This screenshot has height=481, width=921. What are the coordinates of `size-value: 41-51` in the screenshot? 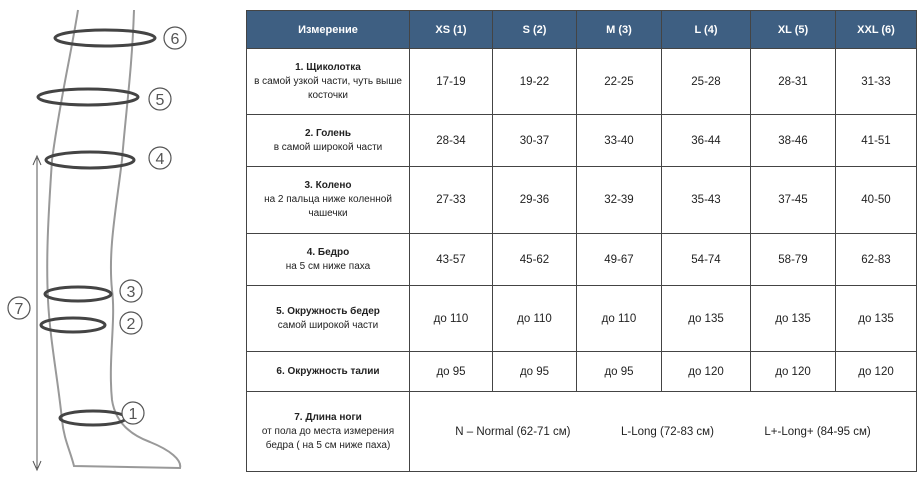 It's located at (876, 140).